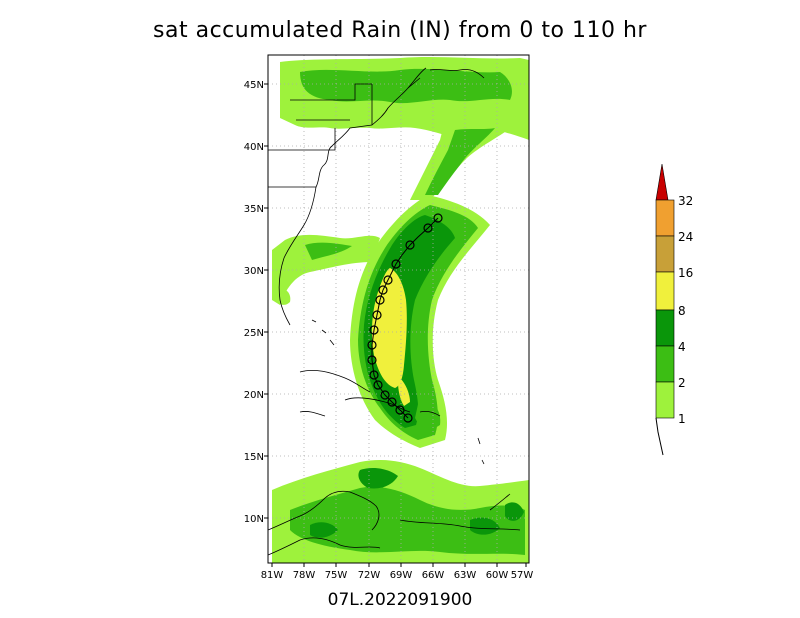  I want to click on lat-tick-label: 30N, so click(254, 271).